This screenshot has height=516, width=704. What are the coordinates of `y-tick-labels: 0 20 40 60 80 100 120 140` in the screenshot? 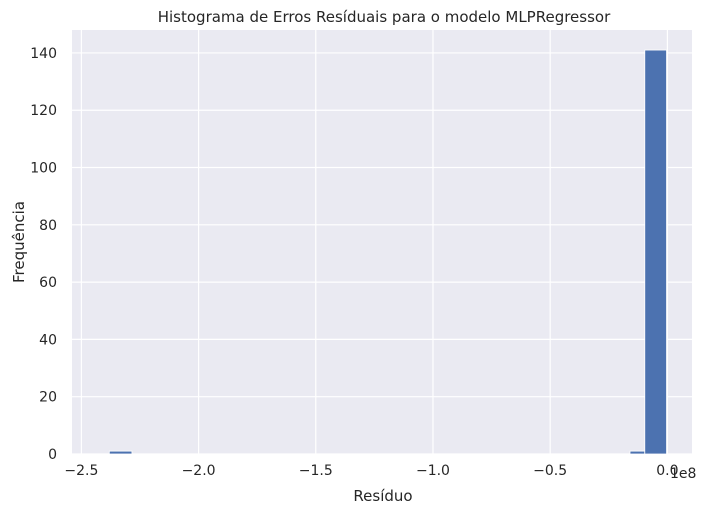 It's located at (43, 254).